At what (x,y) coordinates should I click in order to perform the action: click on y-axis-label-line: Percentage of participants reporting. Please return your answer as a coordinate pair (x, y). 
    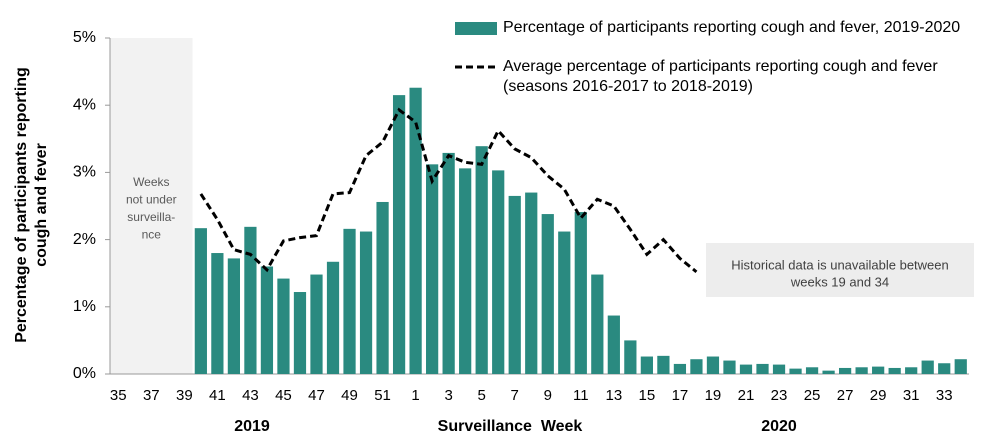
    Looking at the image, I should click on (21, 205).